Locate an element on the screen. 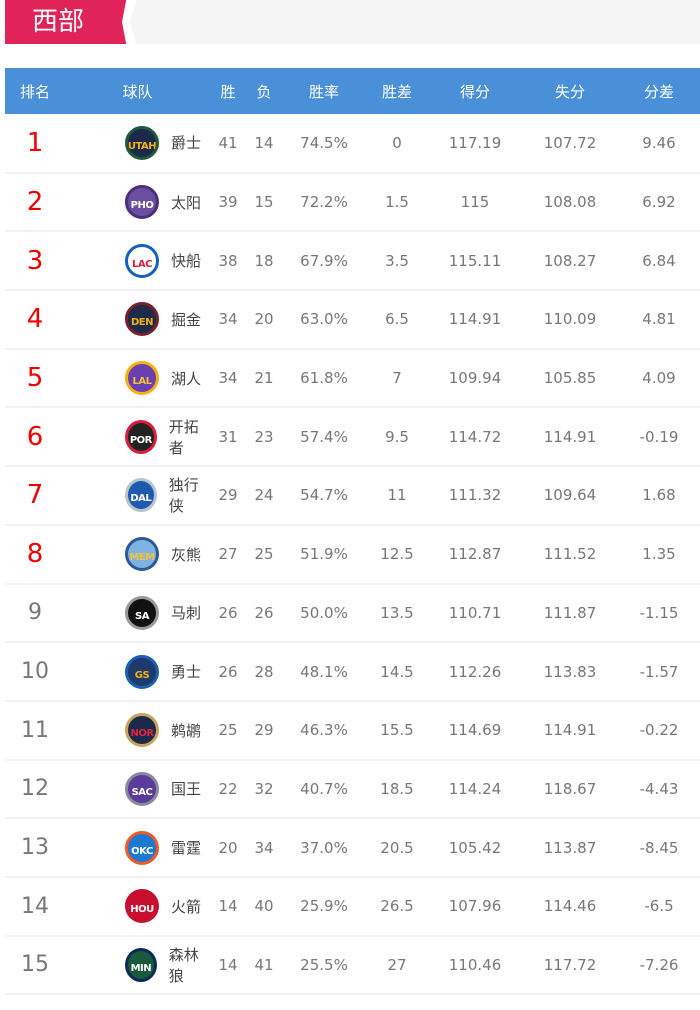 The width and height of the screenshot is (700, 1010). team-abbr: MEM is located at coordinates (142, 558).